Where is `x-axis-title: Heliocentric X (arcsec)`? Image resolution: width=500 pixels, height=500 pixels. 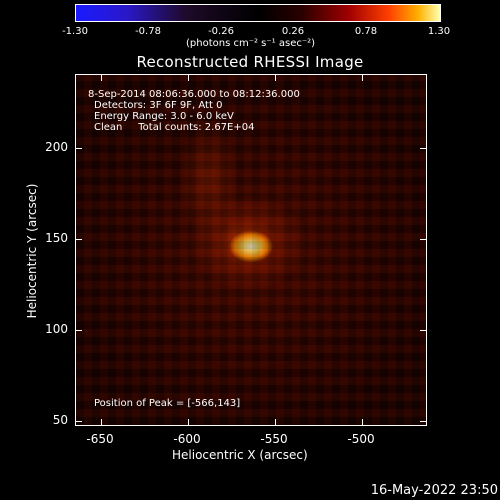
x-axis-title: Heliocentric X (arcsec) is located at coordinates (240, 455).